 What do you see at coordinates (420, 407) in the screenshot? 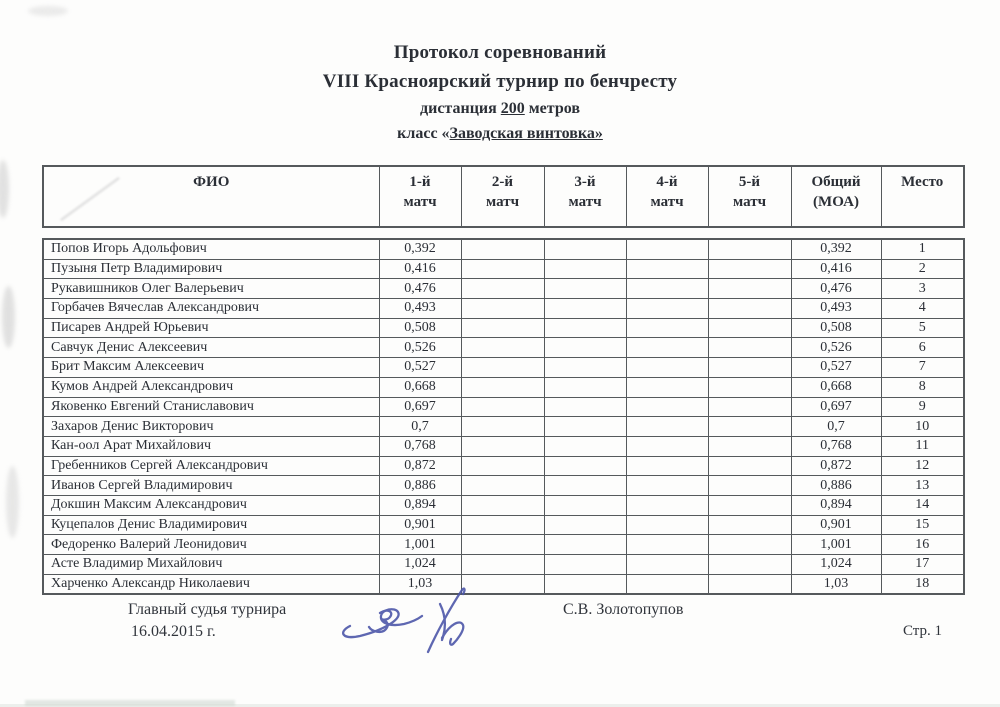
I see `cell-match-1: 0,697` at bounding box center [420, 407].